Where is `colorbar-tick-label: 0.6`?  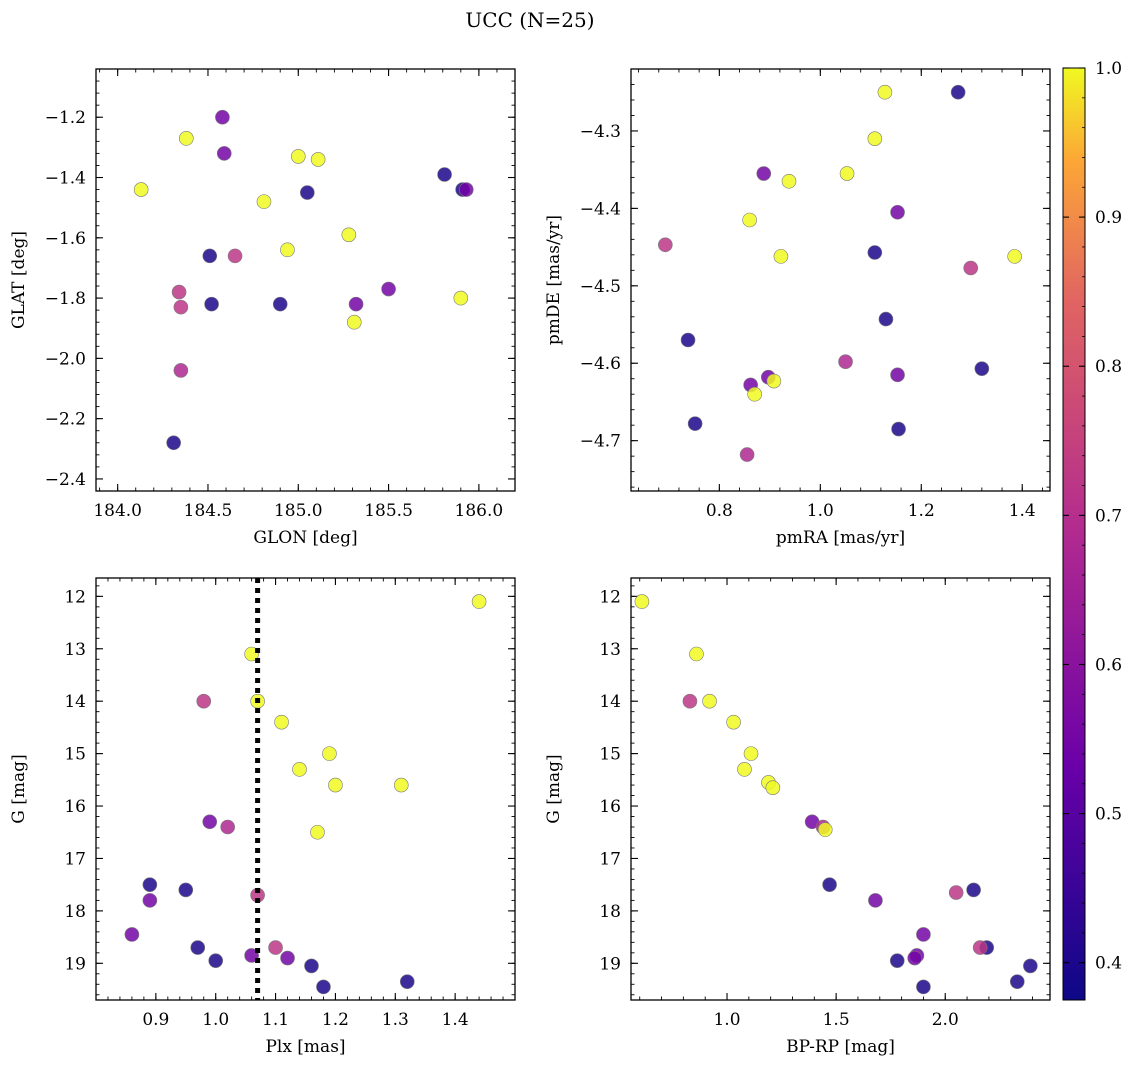 colorbar-tick-label: 0.6 is located at coordinates (1108, 665).